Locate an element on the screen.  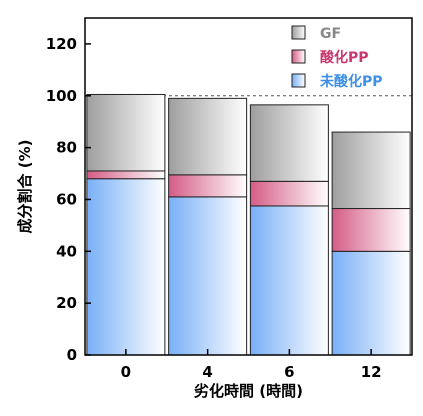
legend-label: 酸化PP is located at coordinates (344, 57).